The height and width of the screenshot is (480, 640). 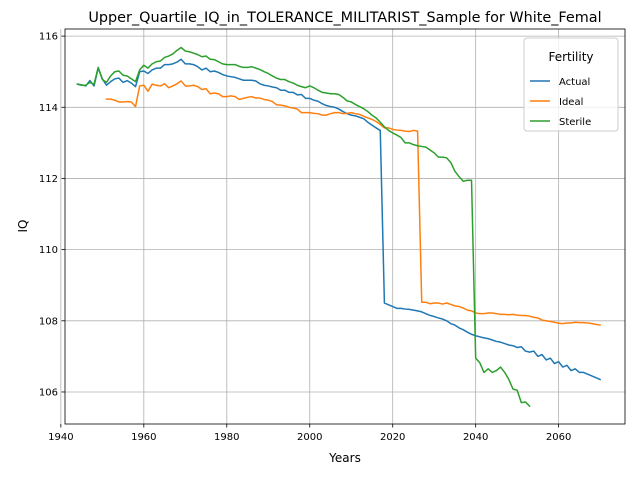 I want to click on x-axis-label: Years, so click(x=344, y=458).